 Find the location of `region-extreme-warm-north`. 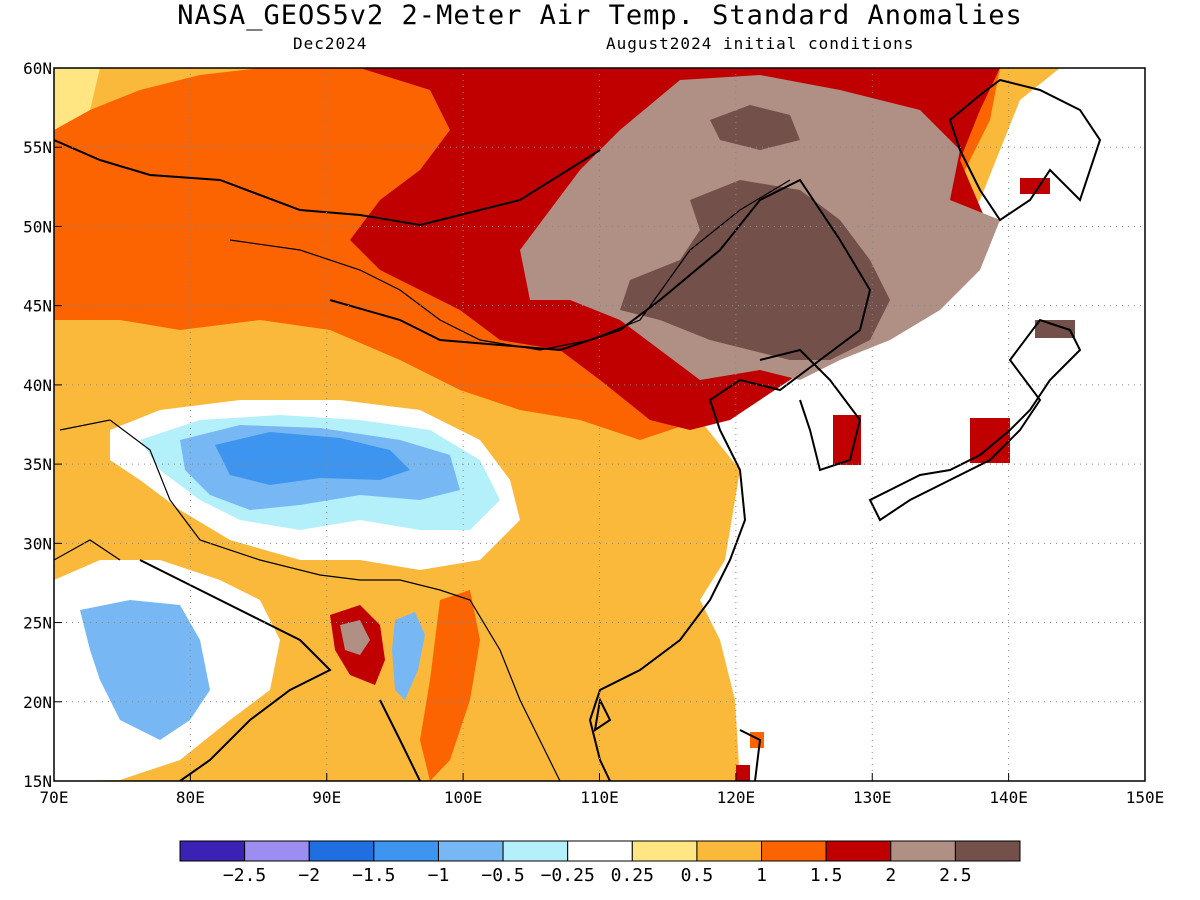

region-extreme-warm-north is located at coordinates (755, 127).